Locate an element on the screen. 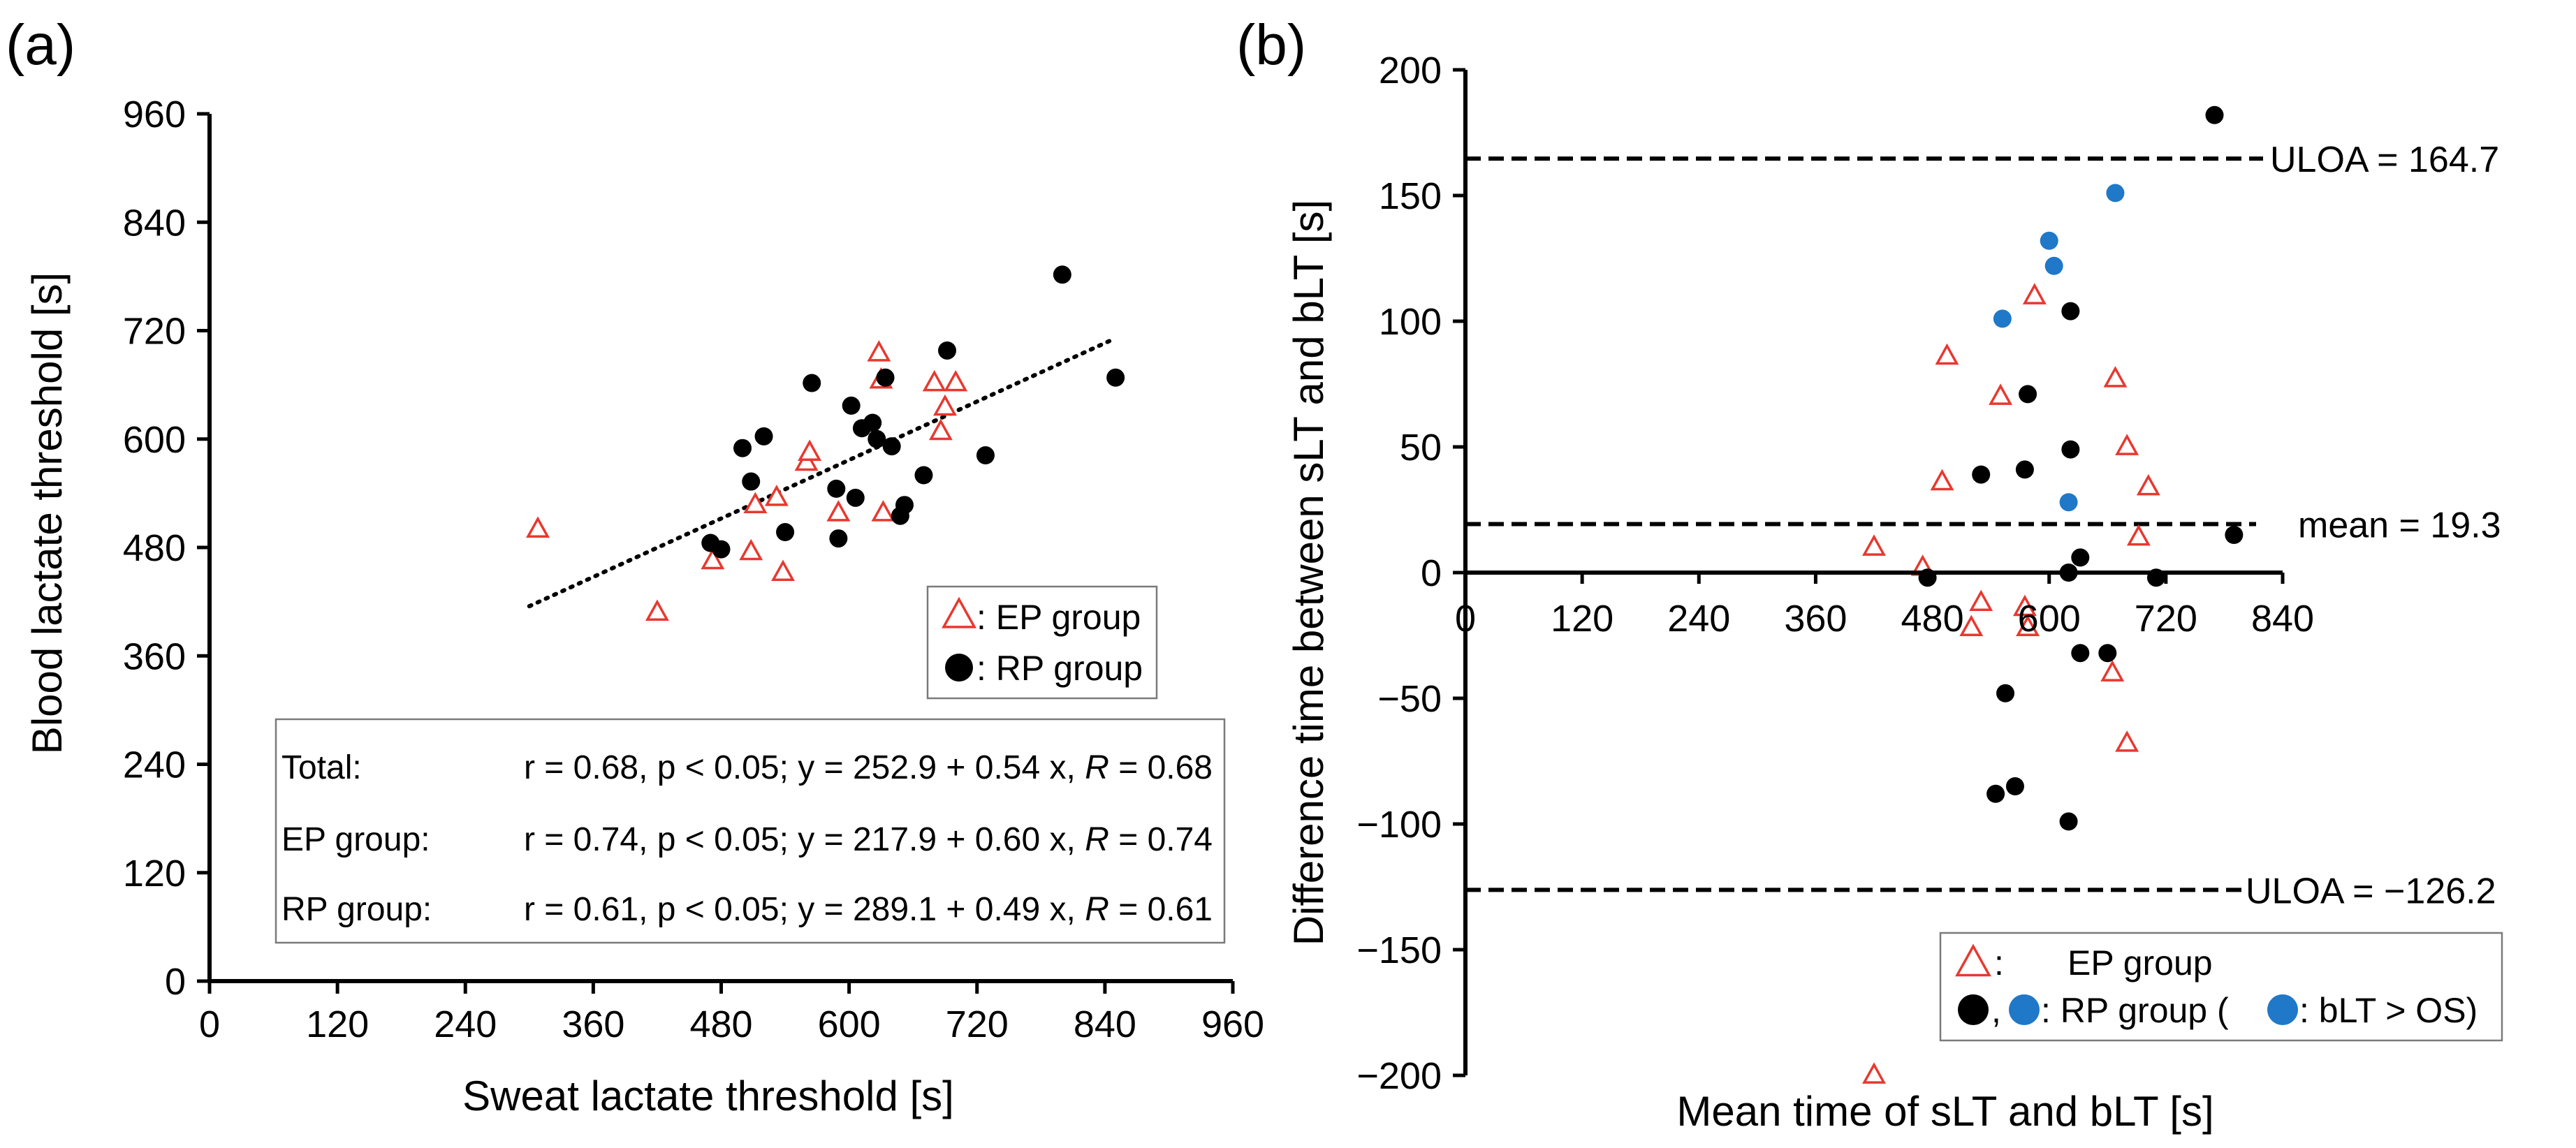  panel-b-y-tick-label: 0 is located at coordinates (1431, 573).